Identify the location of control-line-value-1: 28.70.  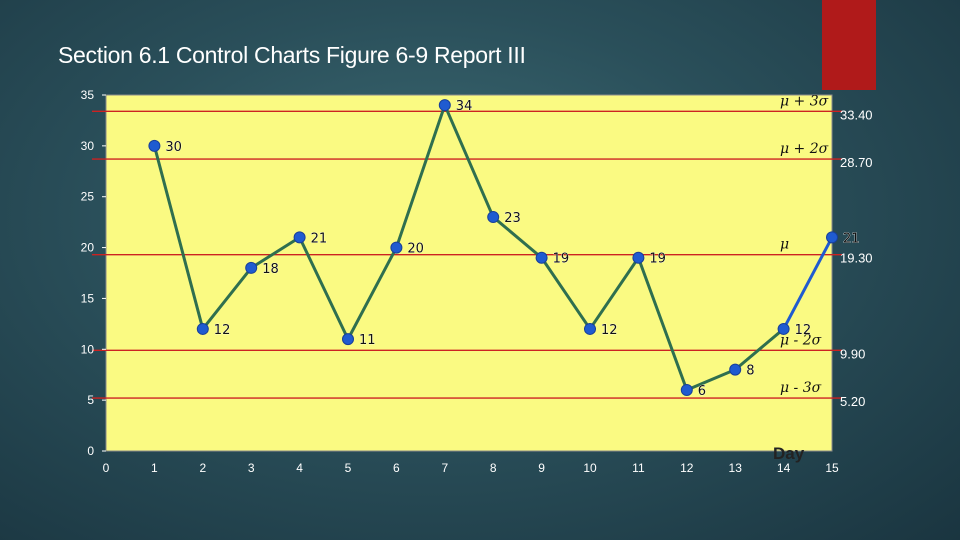
(856, 162).